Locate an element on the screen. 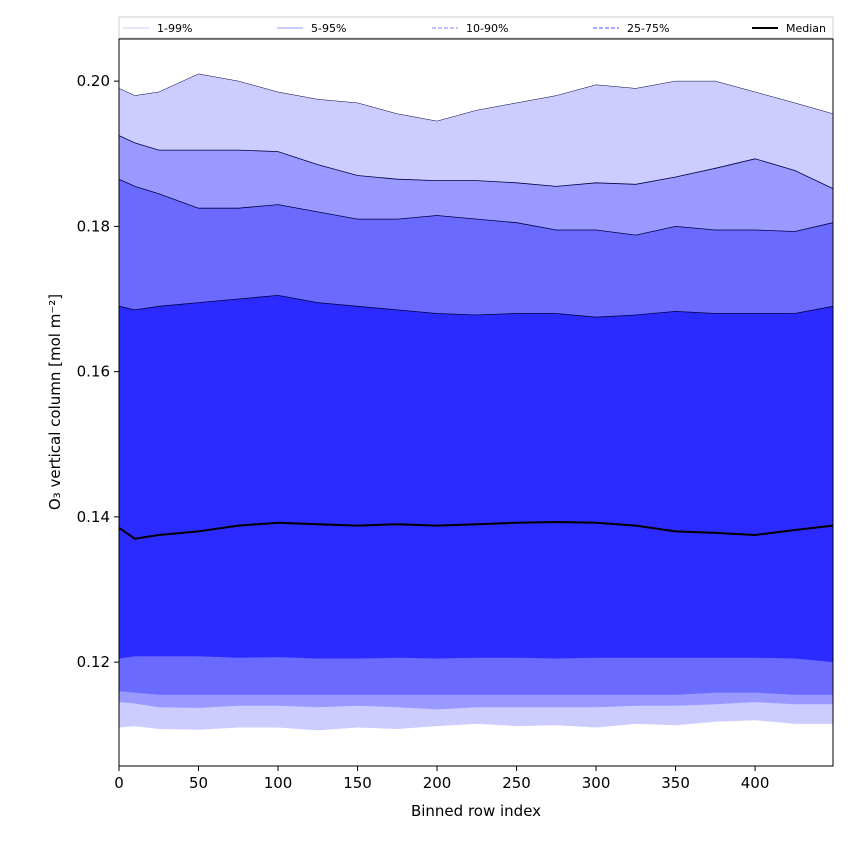  band-upper-edge-5-95pct is located at coordinates (476, 162).